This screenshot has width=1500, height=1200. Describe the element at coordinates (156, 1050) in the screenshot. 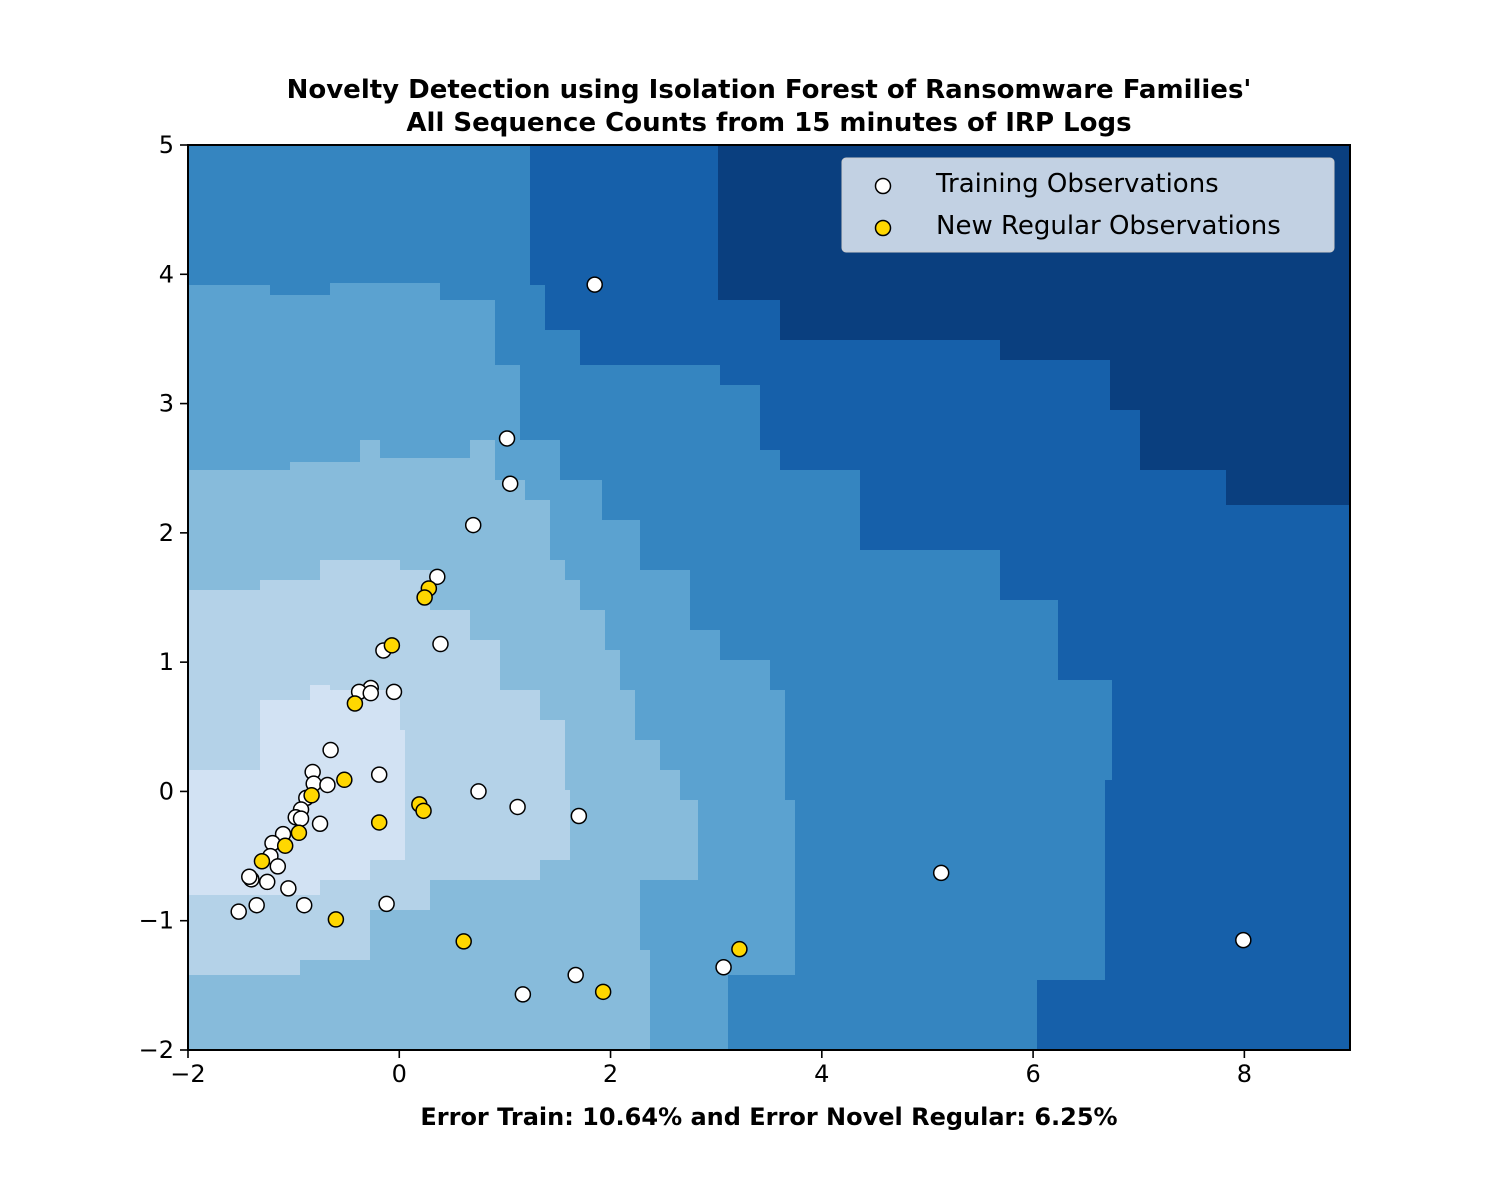

I see `y-tick-label: −2` at that location.